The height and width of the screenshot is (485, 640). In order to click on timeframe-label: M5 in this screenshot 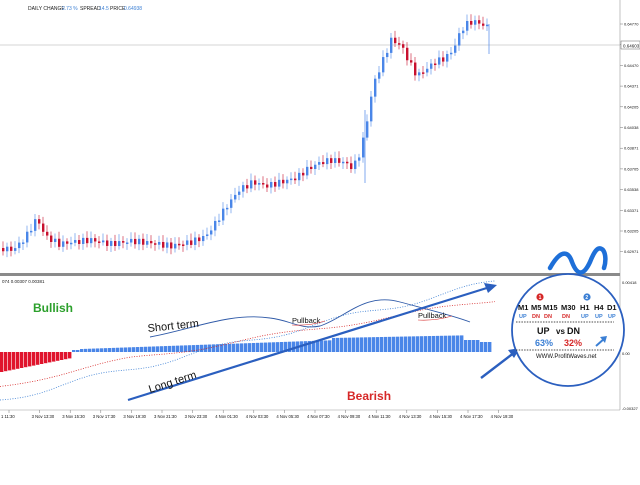, I will do `click(536, 307)`.